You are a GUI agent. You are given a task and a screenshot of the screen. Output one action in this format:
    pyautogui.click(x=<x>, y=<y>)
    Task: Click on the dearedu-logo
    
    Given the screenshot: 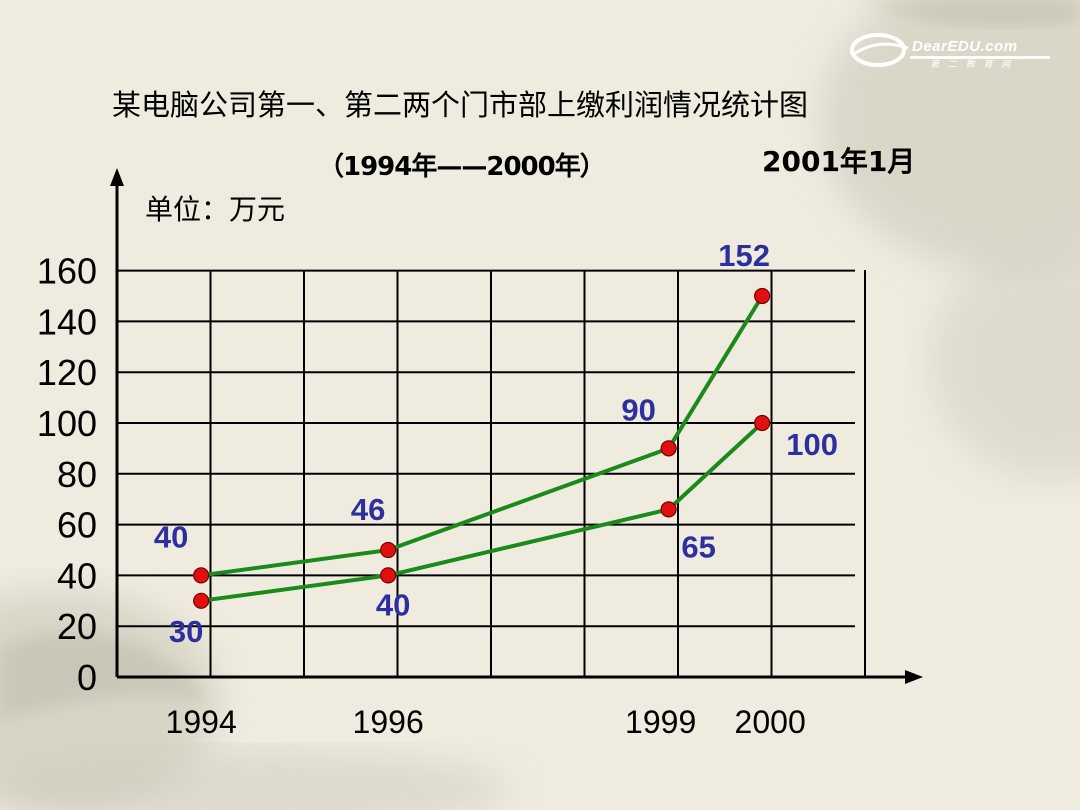 What is the action you would take?
    pyautogui.click(x=950, y=50)
    